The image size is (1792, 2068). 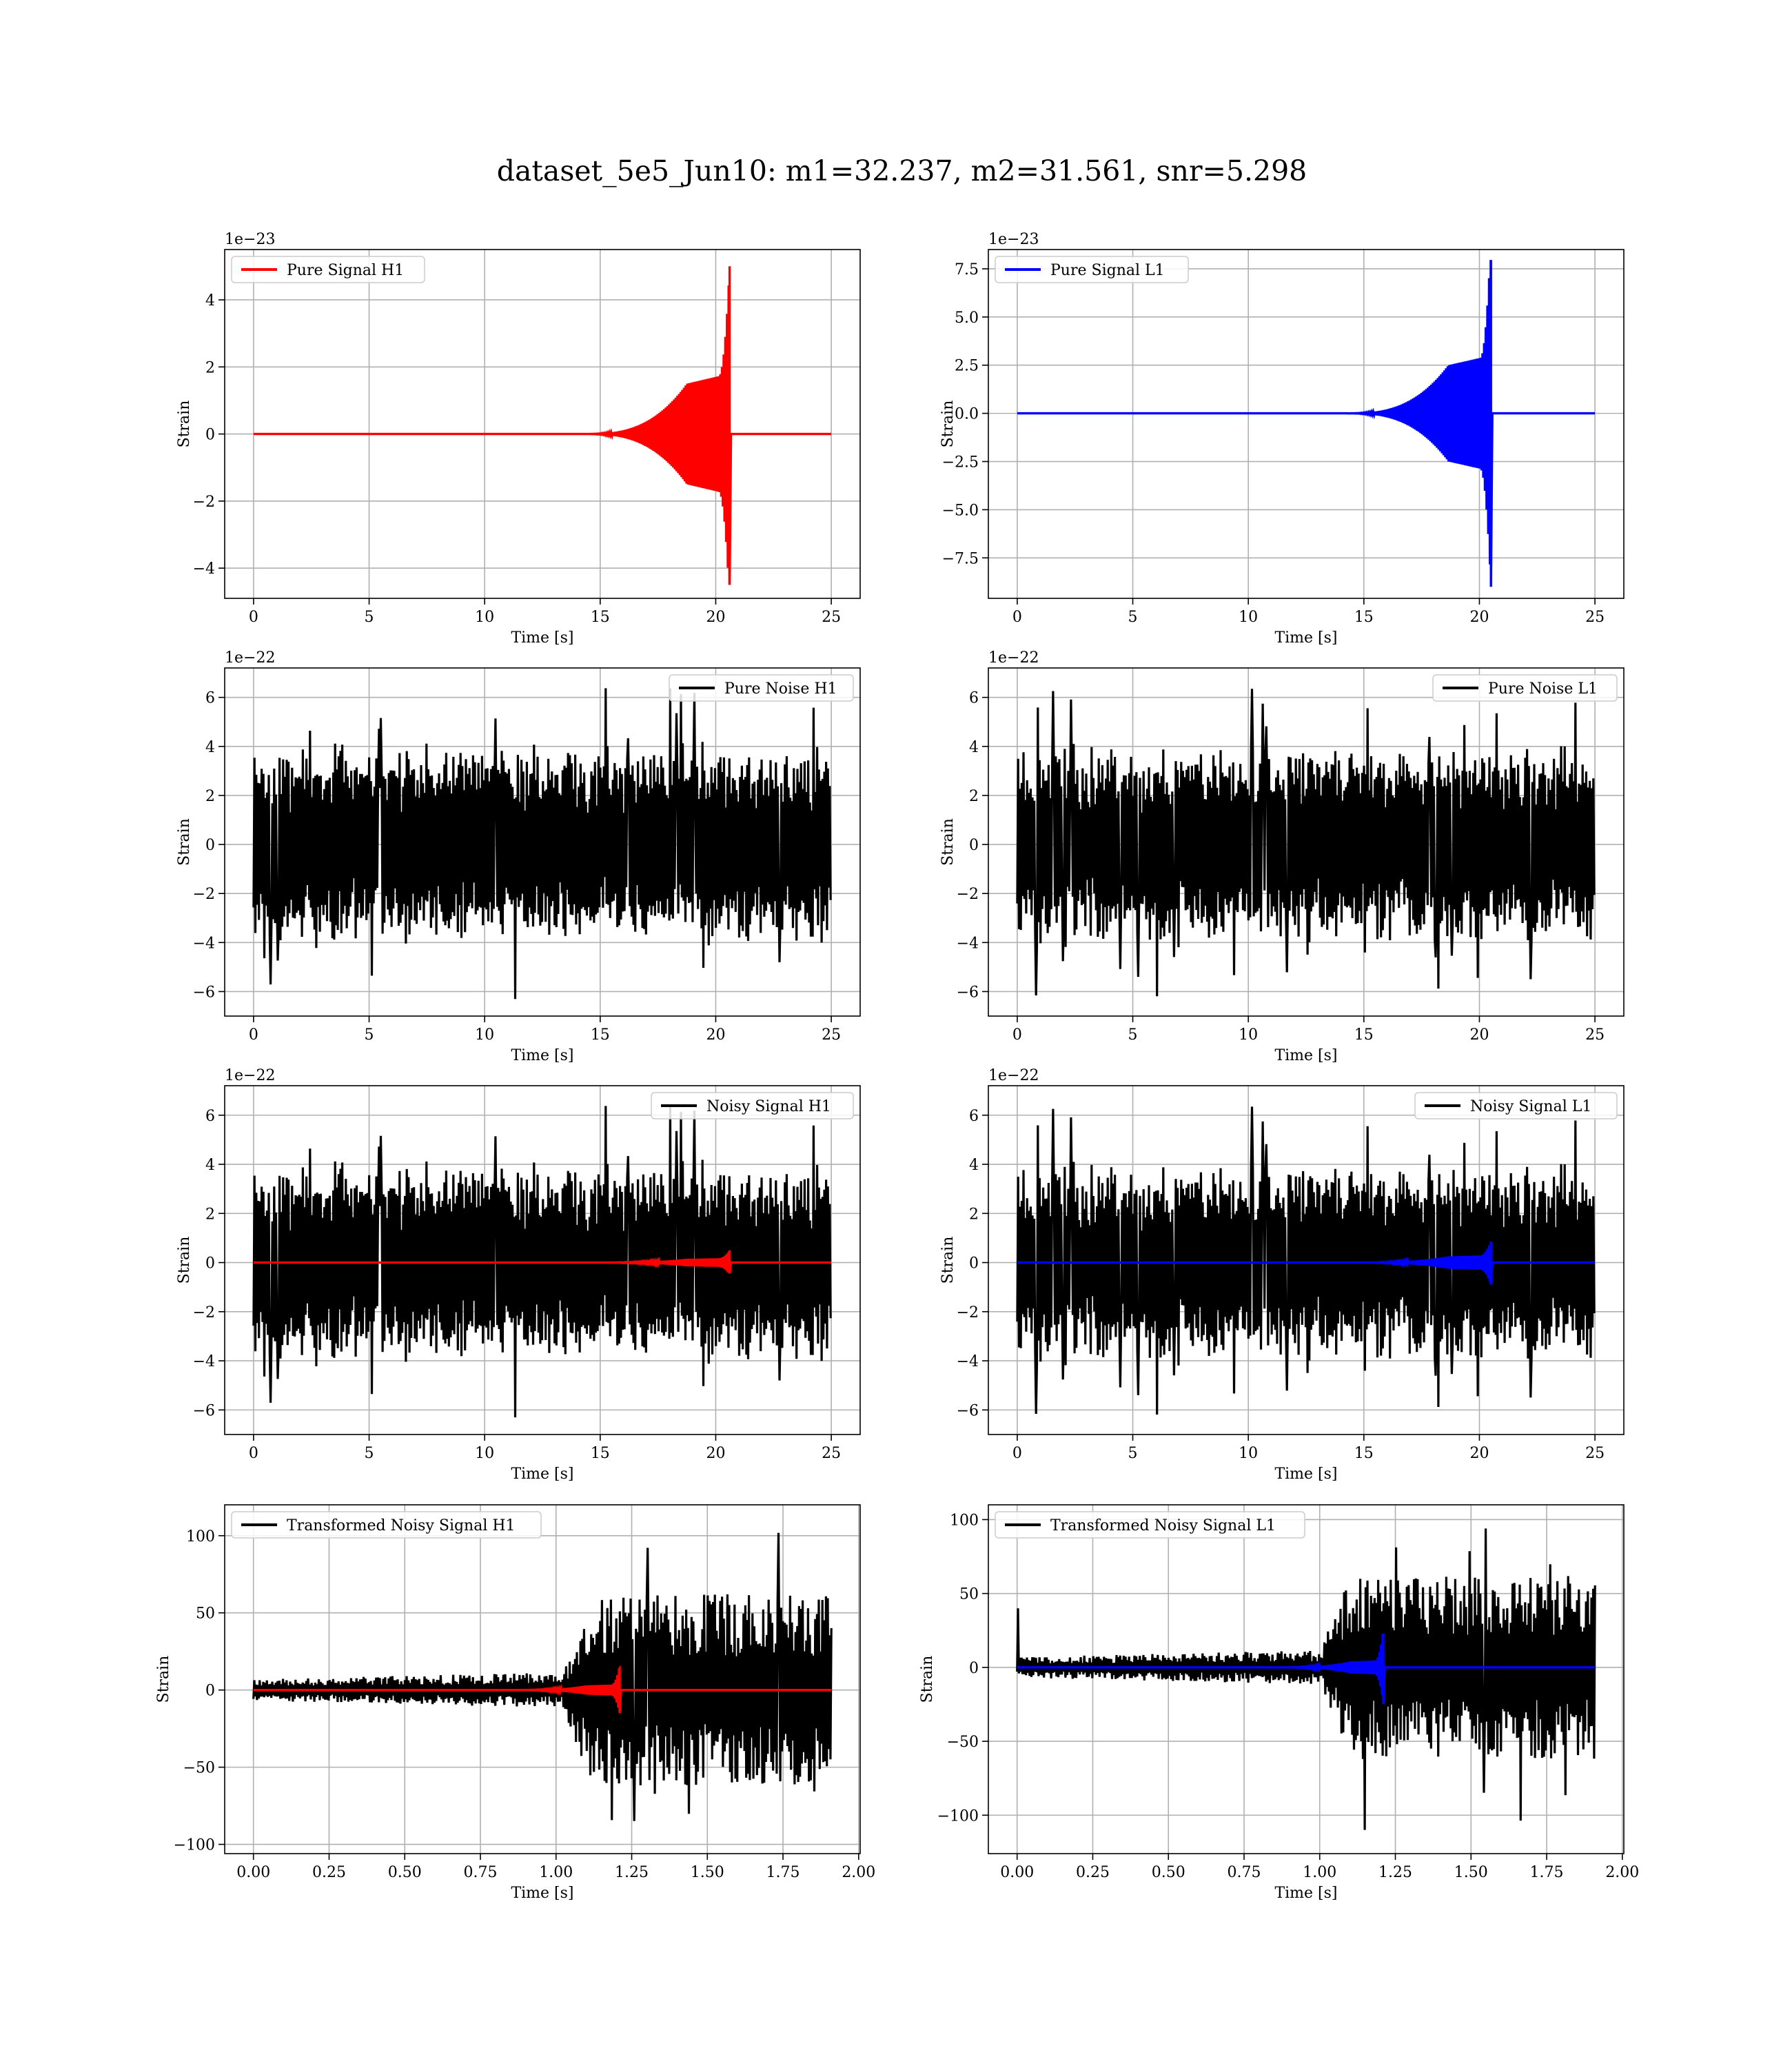 I want to click on y-tick-label: 0.0, so click(x=967, y=415).